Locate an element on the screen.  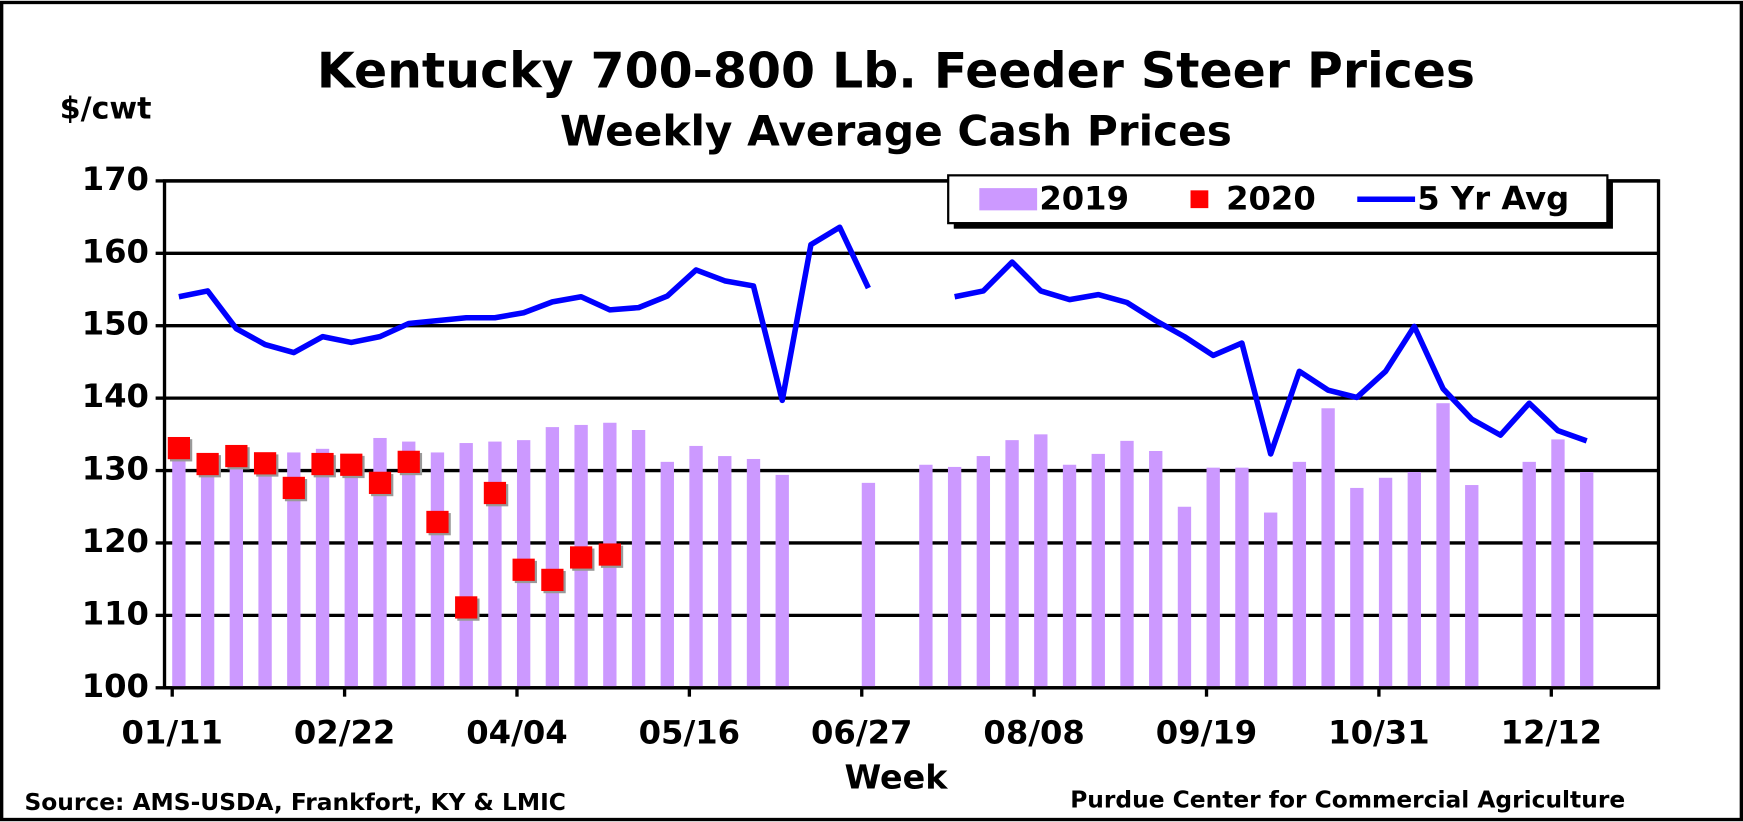
x-tick-label: 08/08 is located at coordinates (1033, 732).